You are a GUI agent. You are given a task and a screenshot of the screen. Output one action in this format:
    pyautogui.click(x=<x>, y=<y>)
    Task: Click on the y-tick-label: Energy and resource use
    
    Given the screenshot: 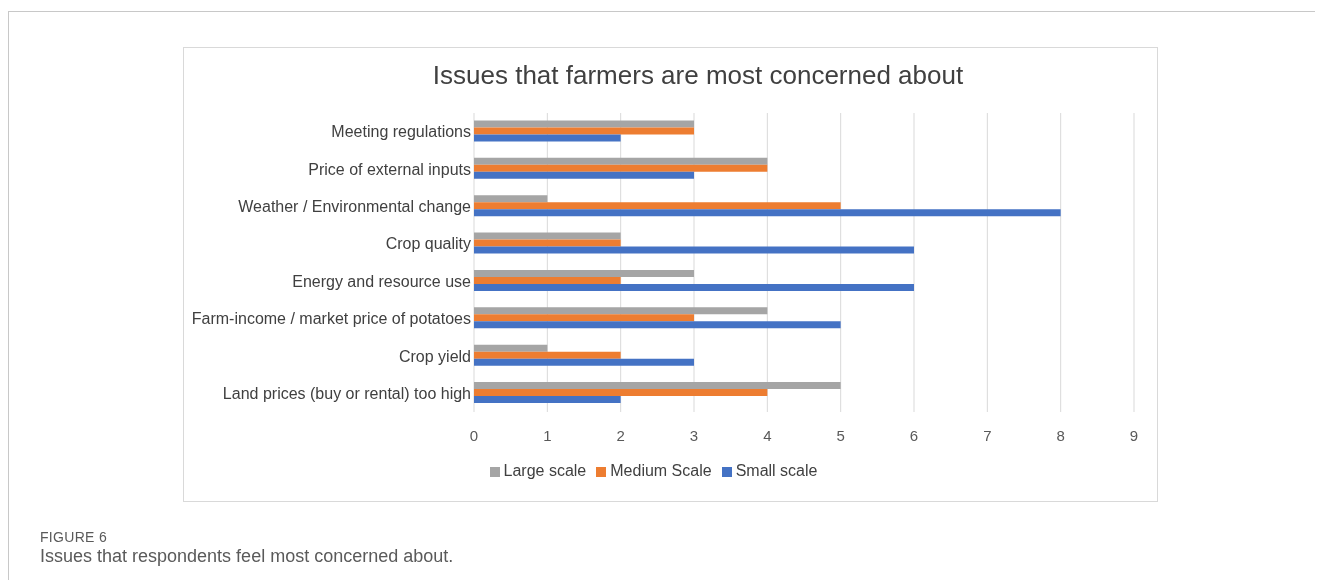 What is the action you would take?
    pyautogui.click(x=382, y=281)
    